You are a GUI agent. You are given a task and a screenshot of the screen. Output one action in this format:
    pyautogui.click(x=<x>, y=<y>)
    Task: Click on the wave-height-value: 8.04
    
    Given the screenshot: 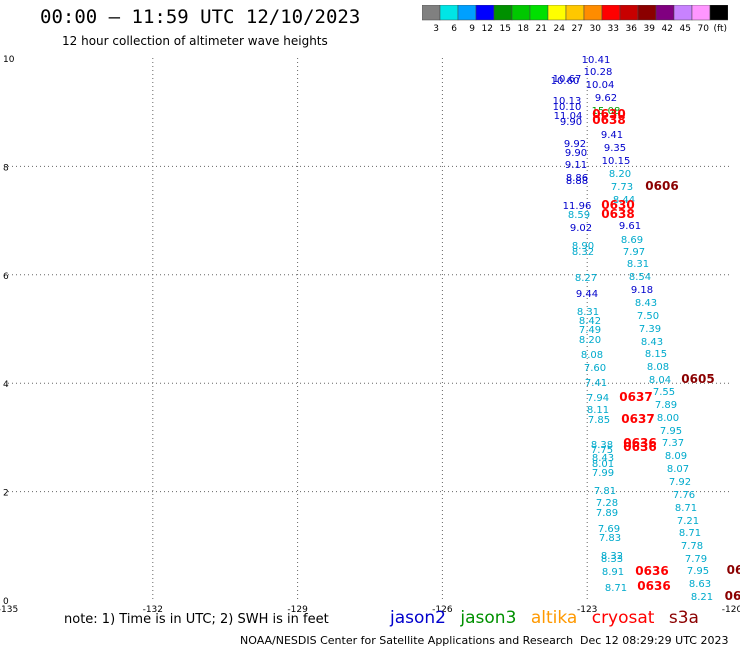 What is the action you would take?
    pyautogui.click(x=660, y=380)
    